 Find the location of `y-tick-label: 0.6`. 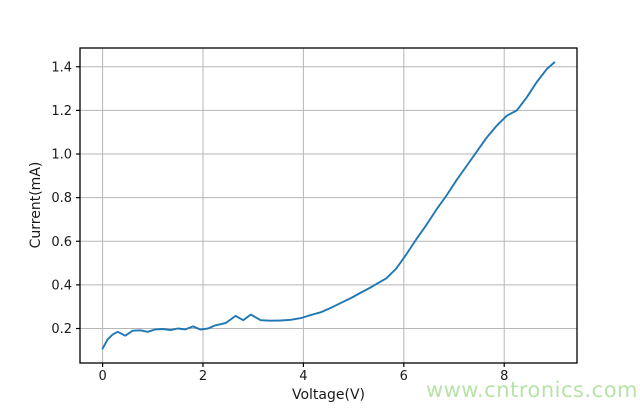

y-tick-label: 0.6 is located at coordinates (61, 242).